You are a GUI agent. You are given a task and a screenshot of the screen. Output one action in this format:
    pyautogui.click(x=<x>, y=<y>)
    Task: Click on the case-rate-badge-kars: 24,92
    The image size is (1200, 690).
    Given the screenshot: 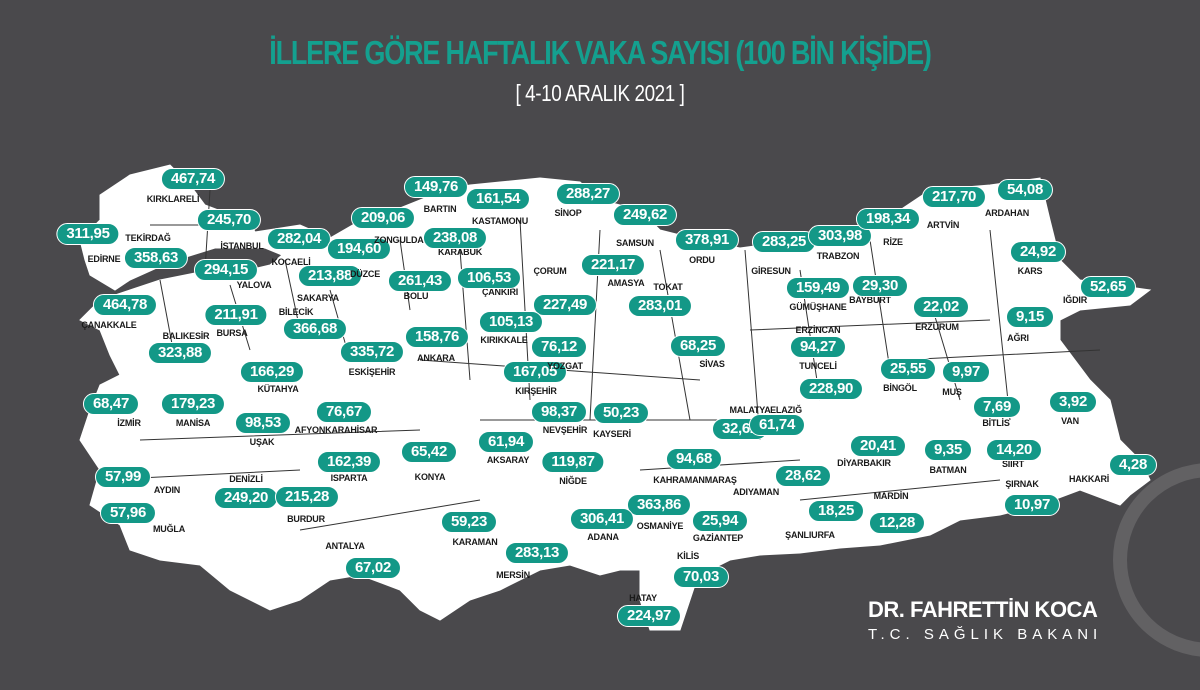 What is the action you would take?
    pyautogui.click(x=1038, y=252)
    